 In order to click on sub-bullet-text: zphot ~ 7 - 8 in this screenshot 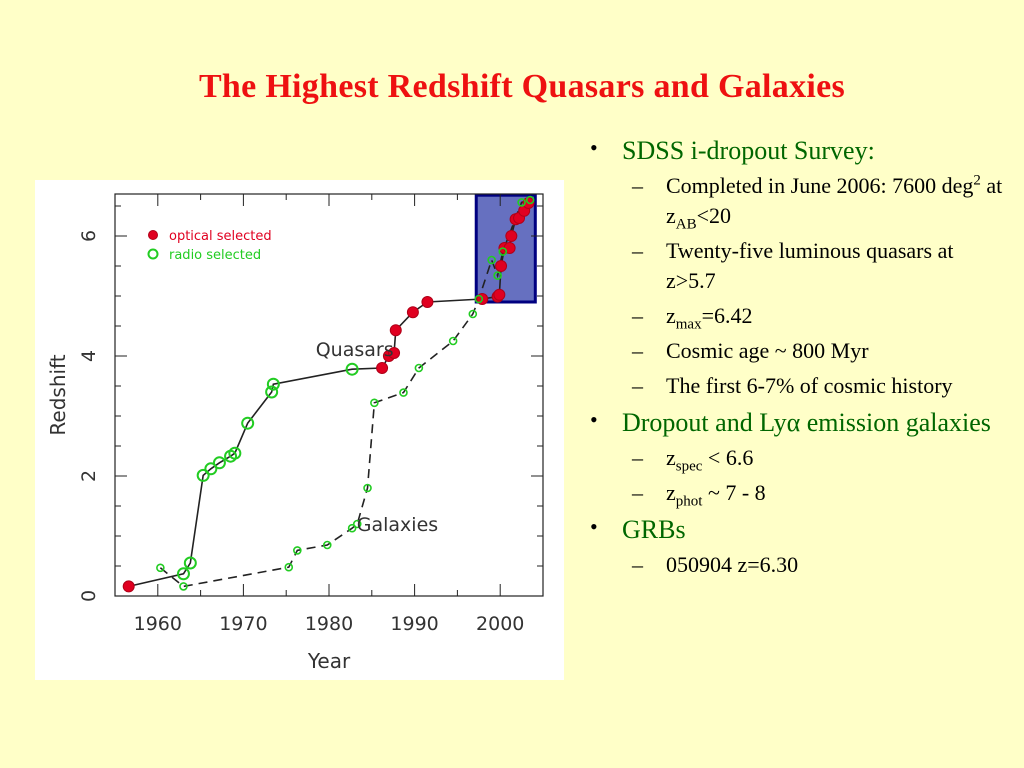, I will do `click(837, 493)`.